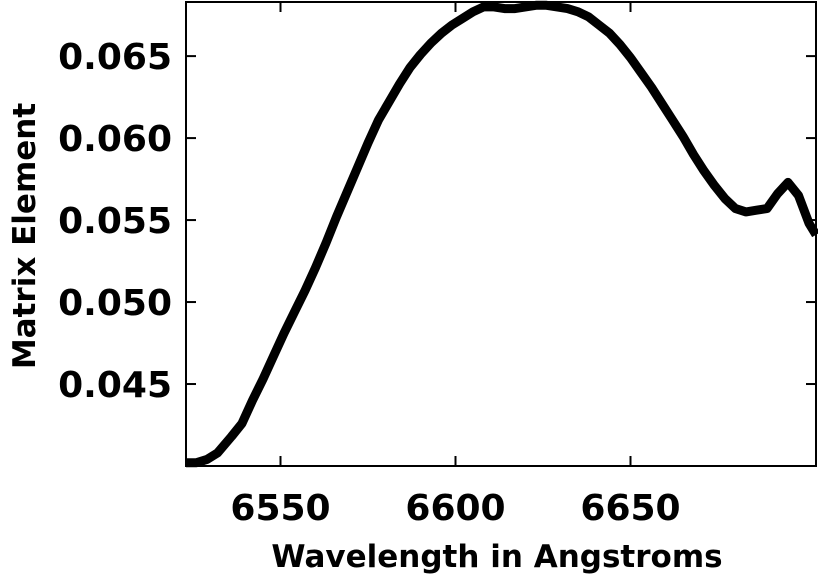 This screenshot has height=587, width=818. Describe the element at coordinates (115, 303) in the screenshot. I see `y-tick-label: 0.050` at that location.